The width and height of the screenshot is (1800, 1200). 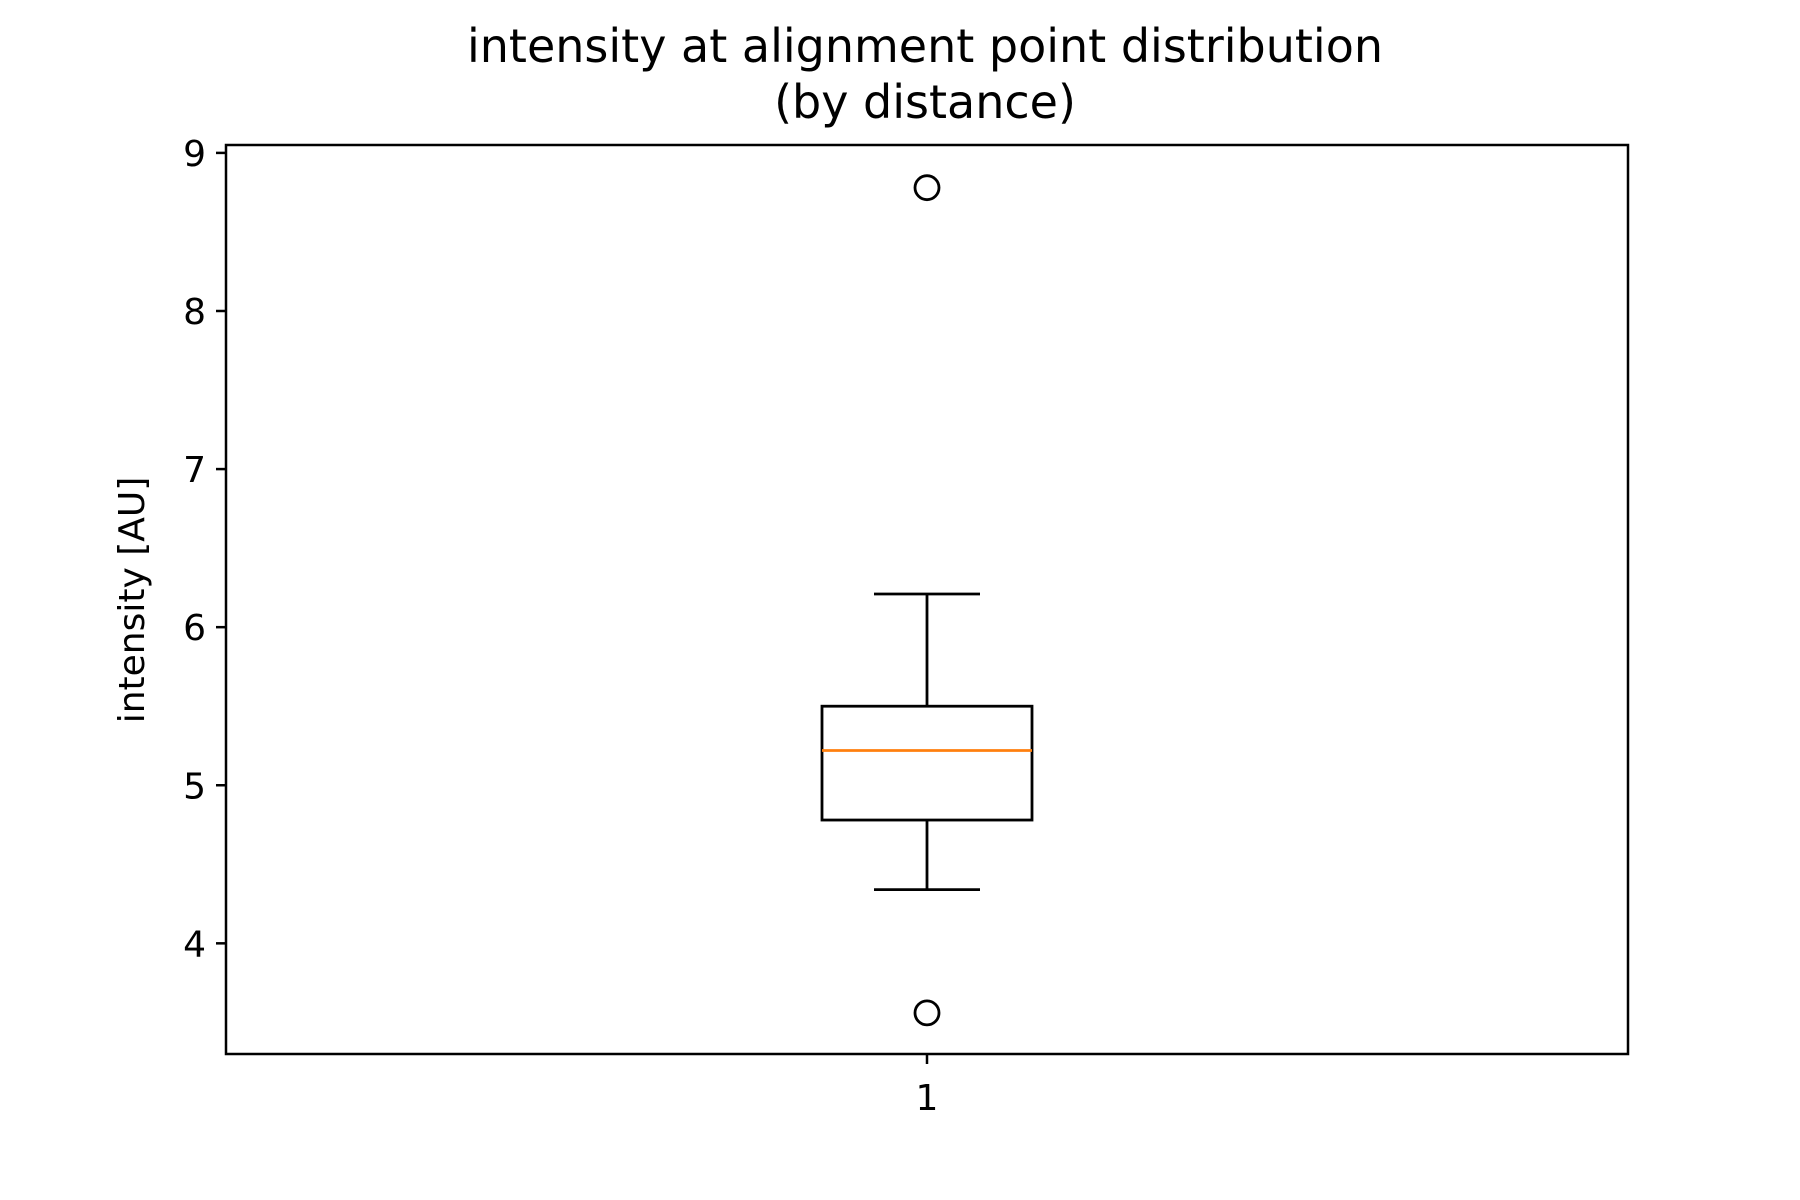 What do you see at coordinates (927, 1098) in the screenshot?
I see `x-tick-label: 1` at bounding box center [927, 1098].